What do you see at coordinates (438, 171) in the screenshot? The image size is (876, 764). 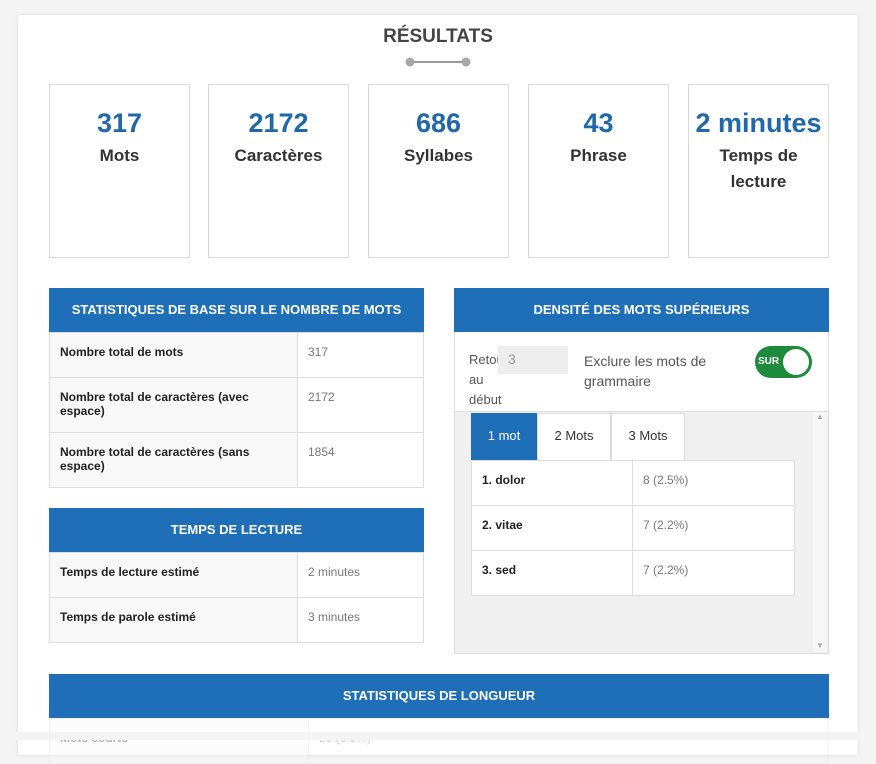 I see `stat-box: 686 Syllabes` at bounding box center [438, 171].